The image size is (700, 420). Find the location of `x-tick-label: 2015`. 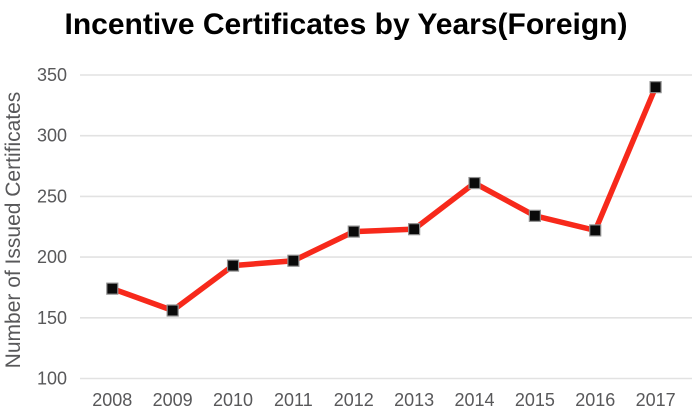

x-tick-label: 2015 is located at coordinates (535, 400).